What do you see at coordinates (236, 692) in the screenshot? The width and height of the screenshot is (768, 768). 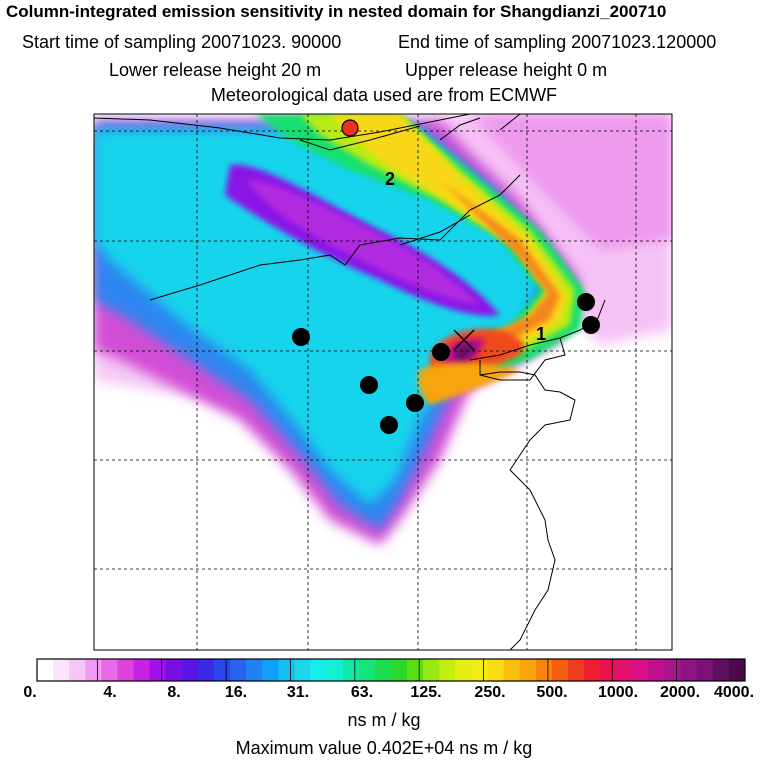 I see `colorbar-tick-label: 16.` at bounding box center [236, 692].